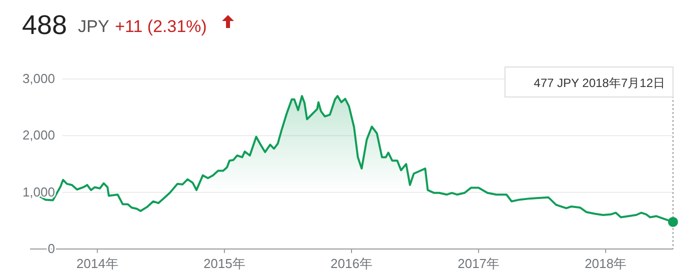  Describe the element at coordinates (45, 25) in the screenshot. I see `chart-title: 488` at that location.